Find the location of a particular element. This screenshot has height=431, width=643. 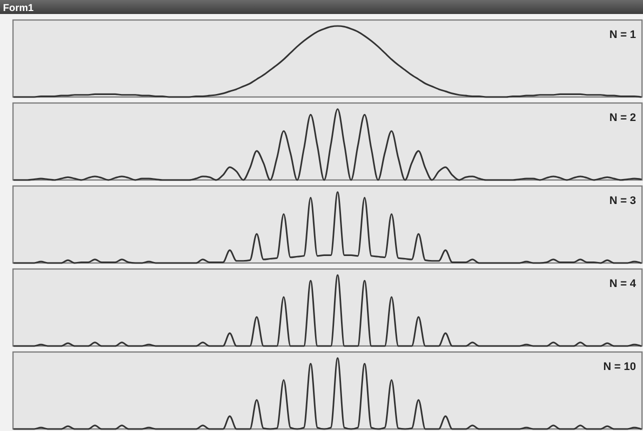

text: N = 2 is located at coordinates (622, 118).